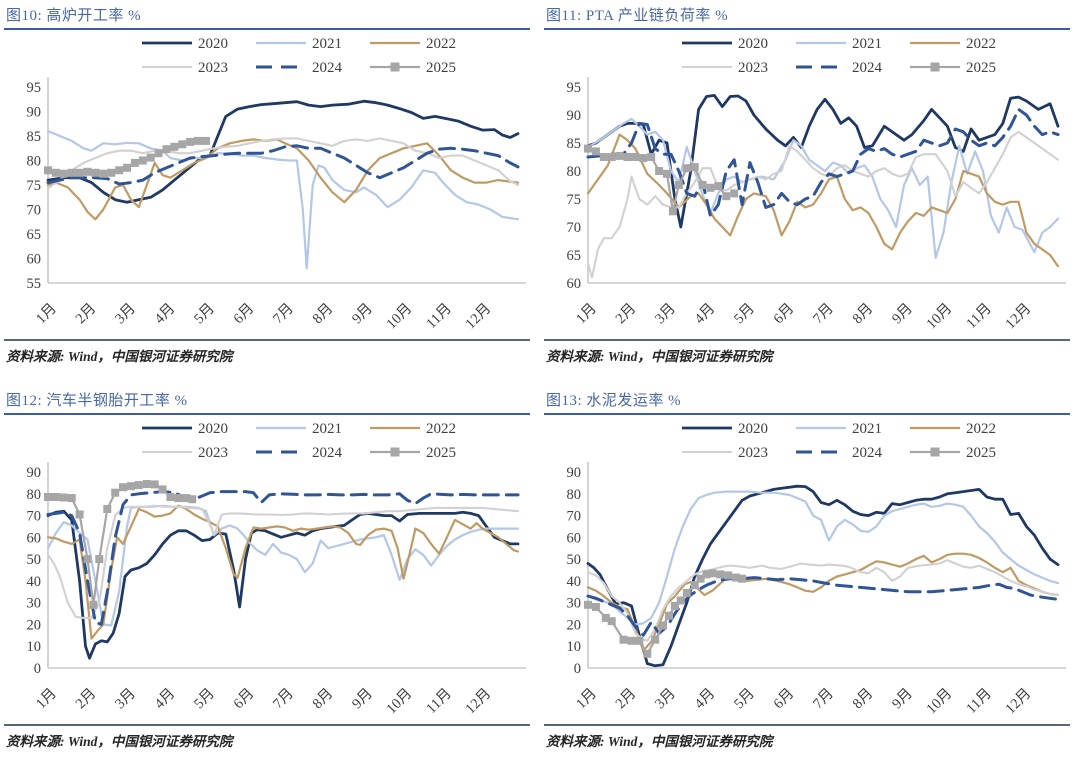 The height and width of the screenshot is (769, 1080). I want to click on svg-text: 40, so click(574, 581).